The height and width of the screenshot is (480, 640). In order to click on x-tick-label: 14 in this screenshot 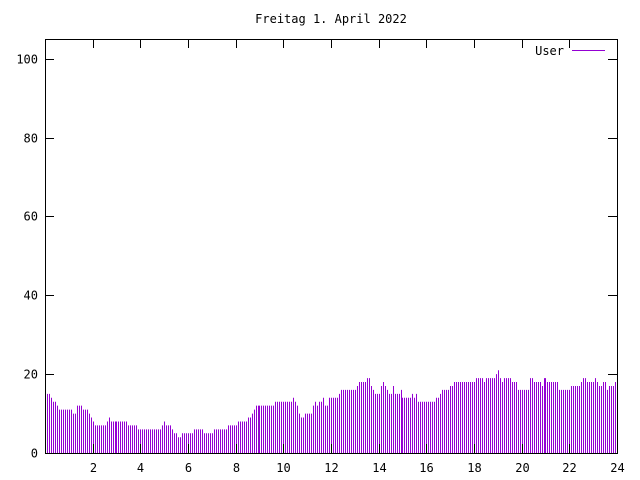, I will do `click(379, 468)`.